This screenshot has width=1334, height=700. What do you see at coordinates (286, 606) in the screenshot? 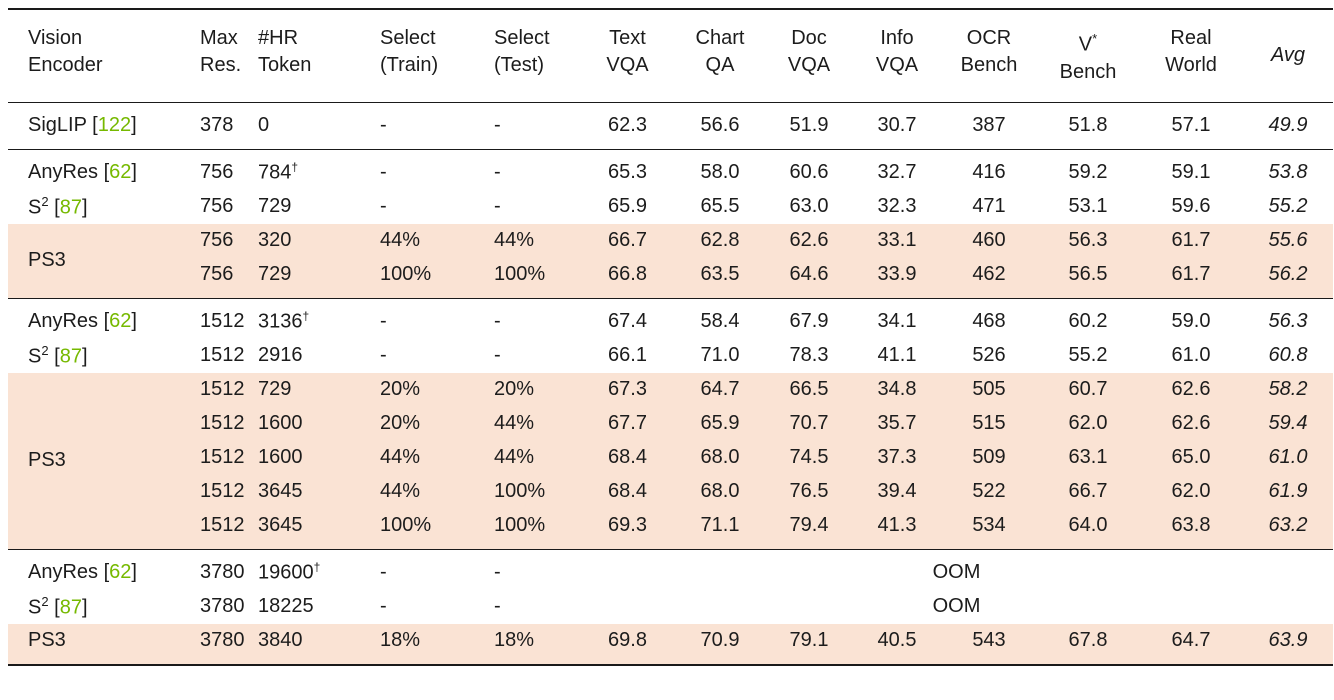
I see `hr-token-cell: 18225` at bounding box center [286, 606].